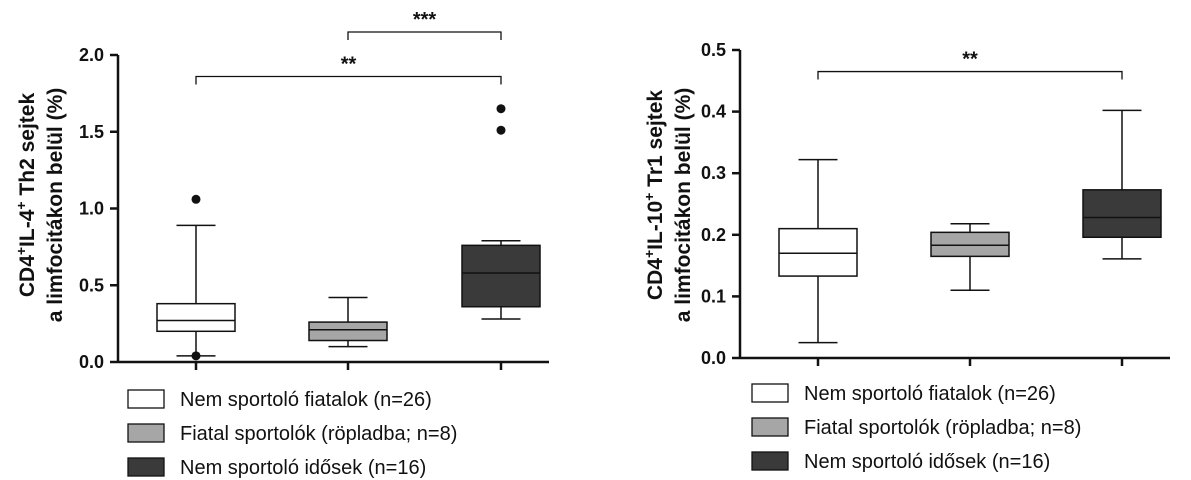  I want to click on svg-text: CD4+IL-10+ Tr1 sejtek, so click(654, 195).